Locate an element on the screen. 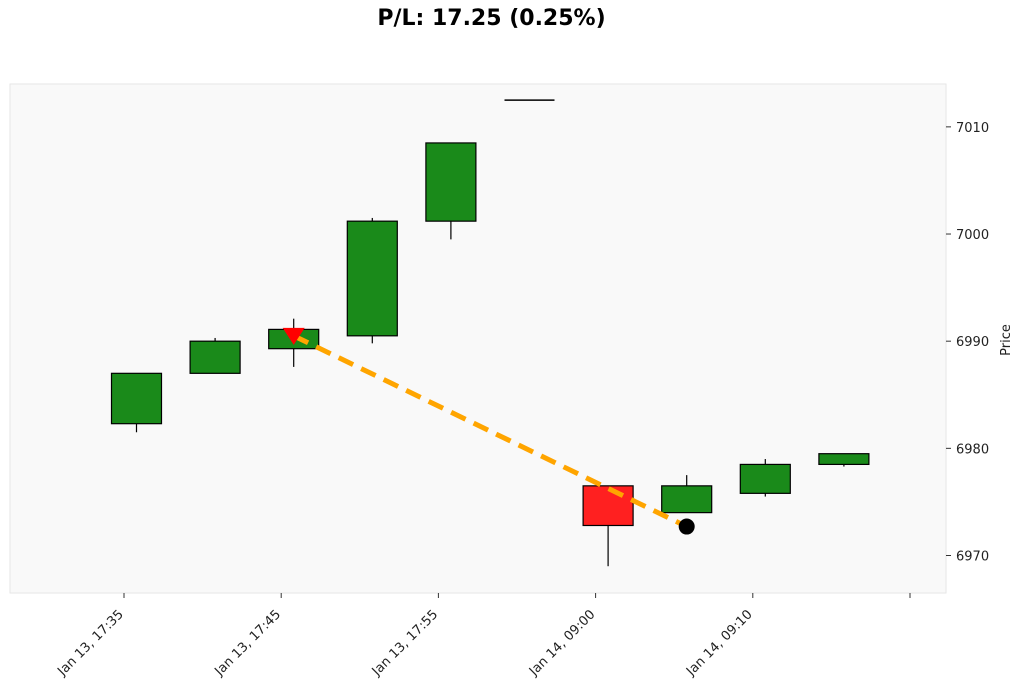 This screenshot has height=694, width=1024. x-tick-label: Jan 14, 09:10 is located at coordinates (719, 643).